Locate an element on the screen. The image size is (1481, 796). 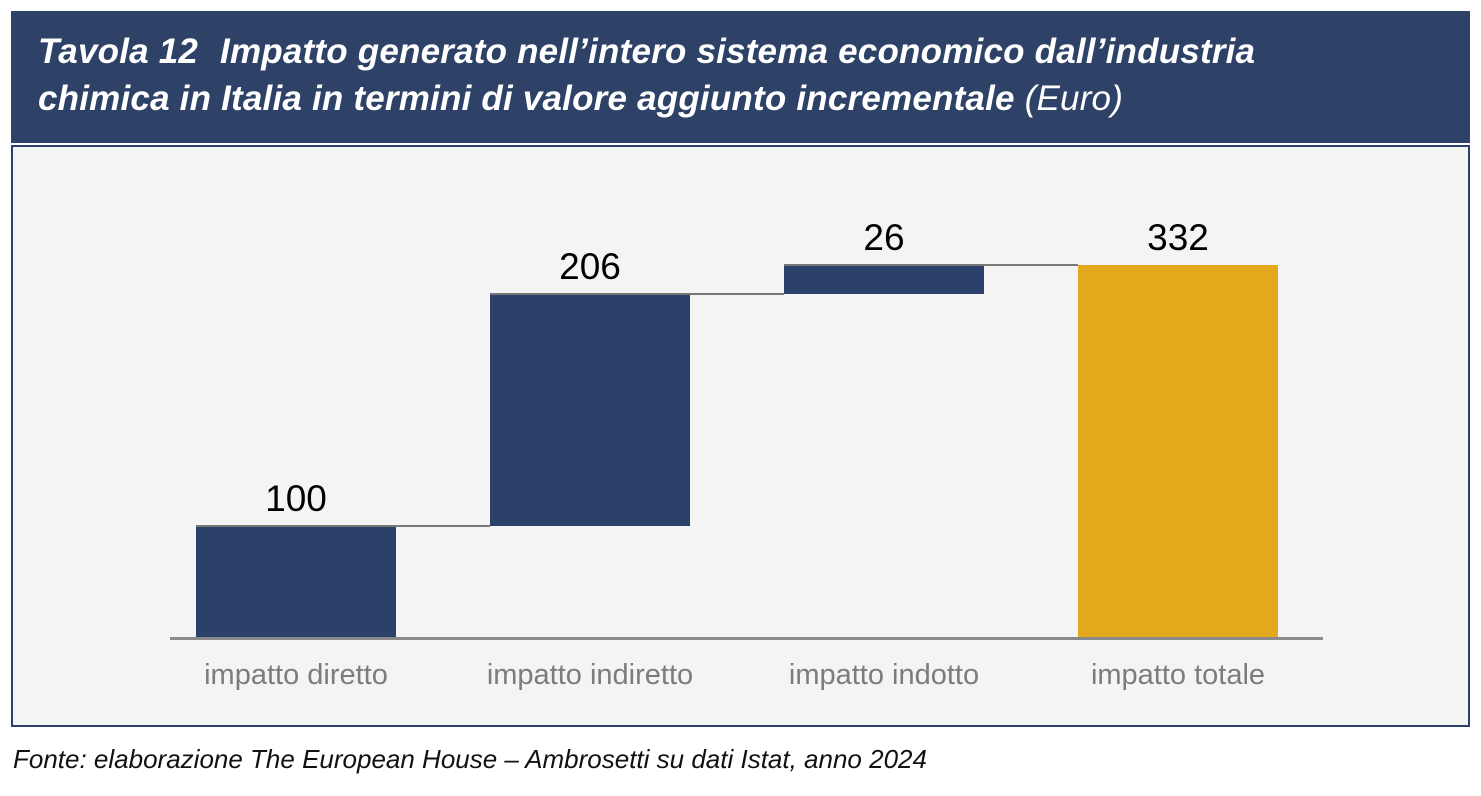
category-label: impatto totale is located at coordinates (1178, 675).